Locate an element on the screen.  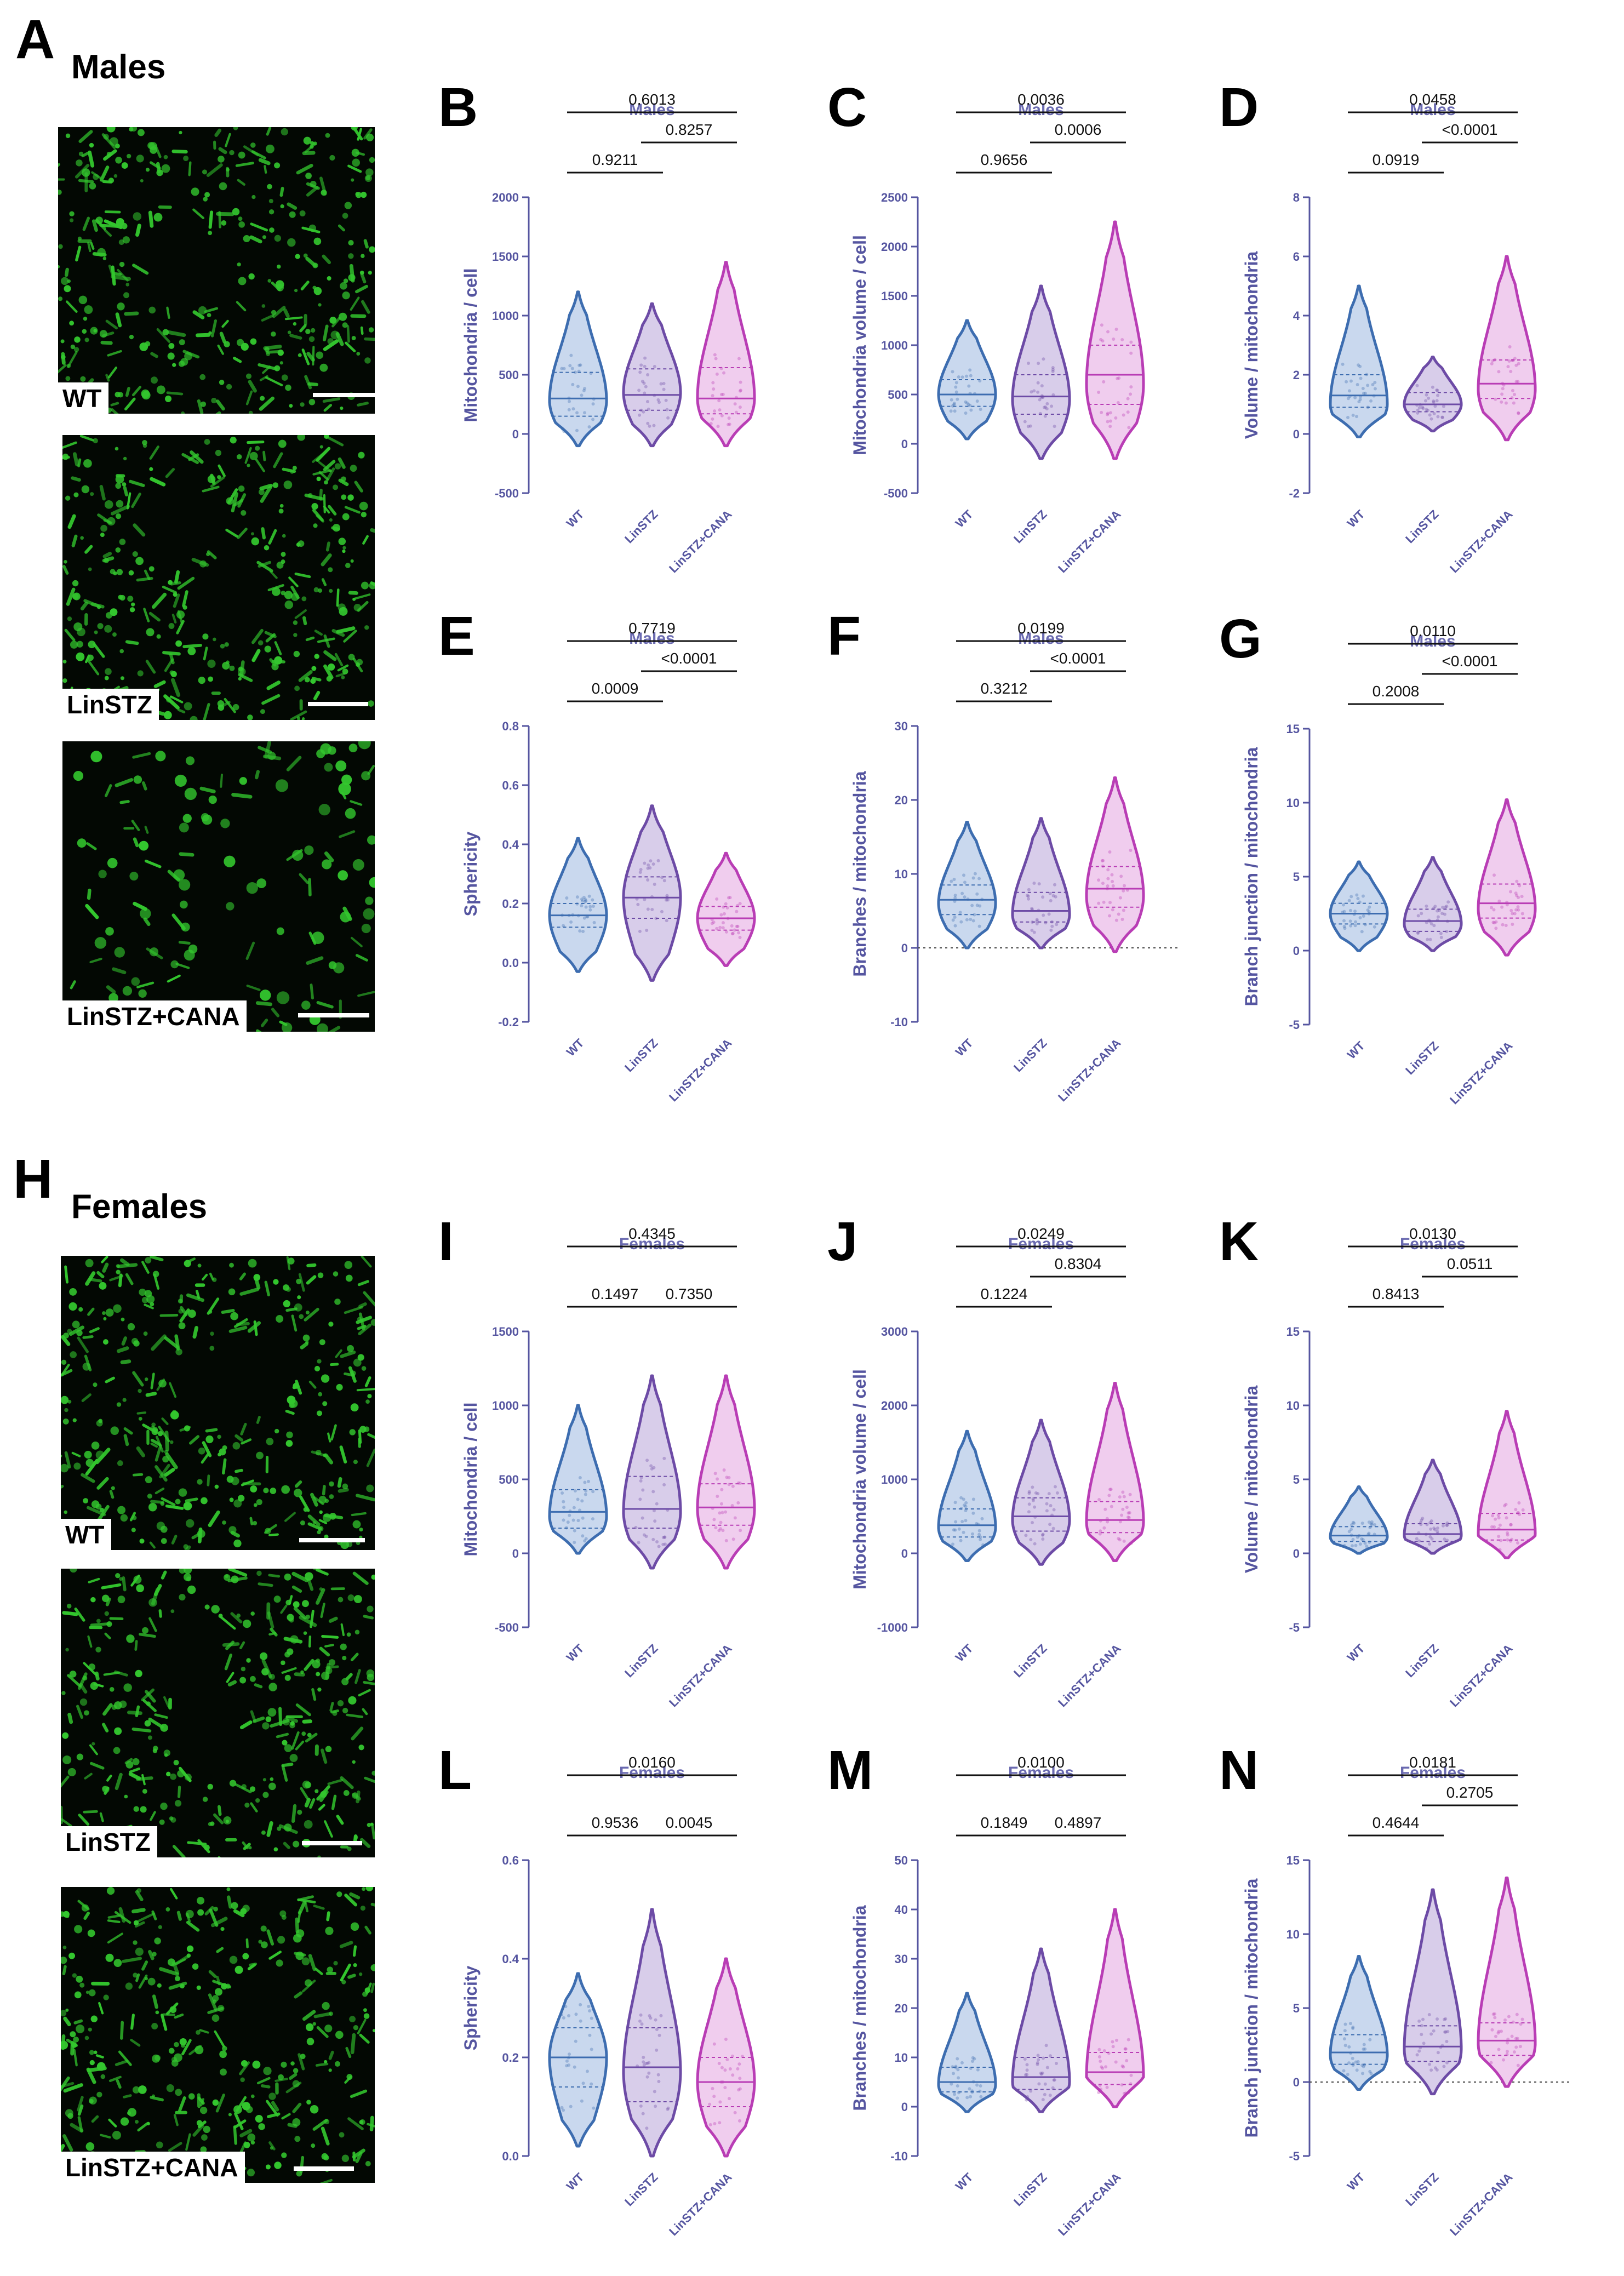
violin-linstz is located at coordinates (1041, 883).